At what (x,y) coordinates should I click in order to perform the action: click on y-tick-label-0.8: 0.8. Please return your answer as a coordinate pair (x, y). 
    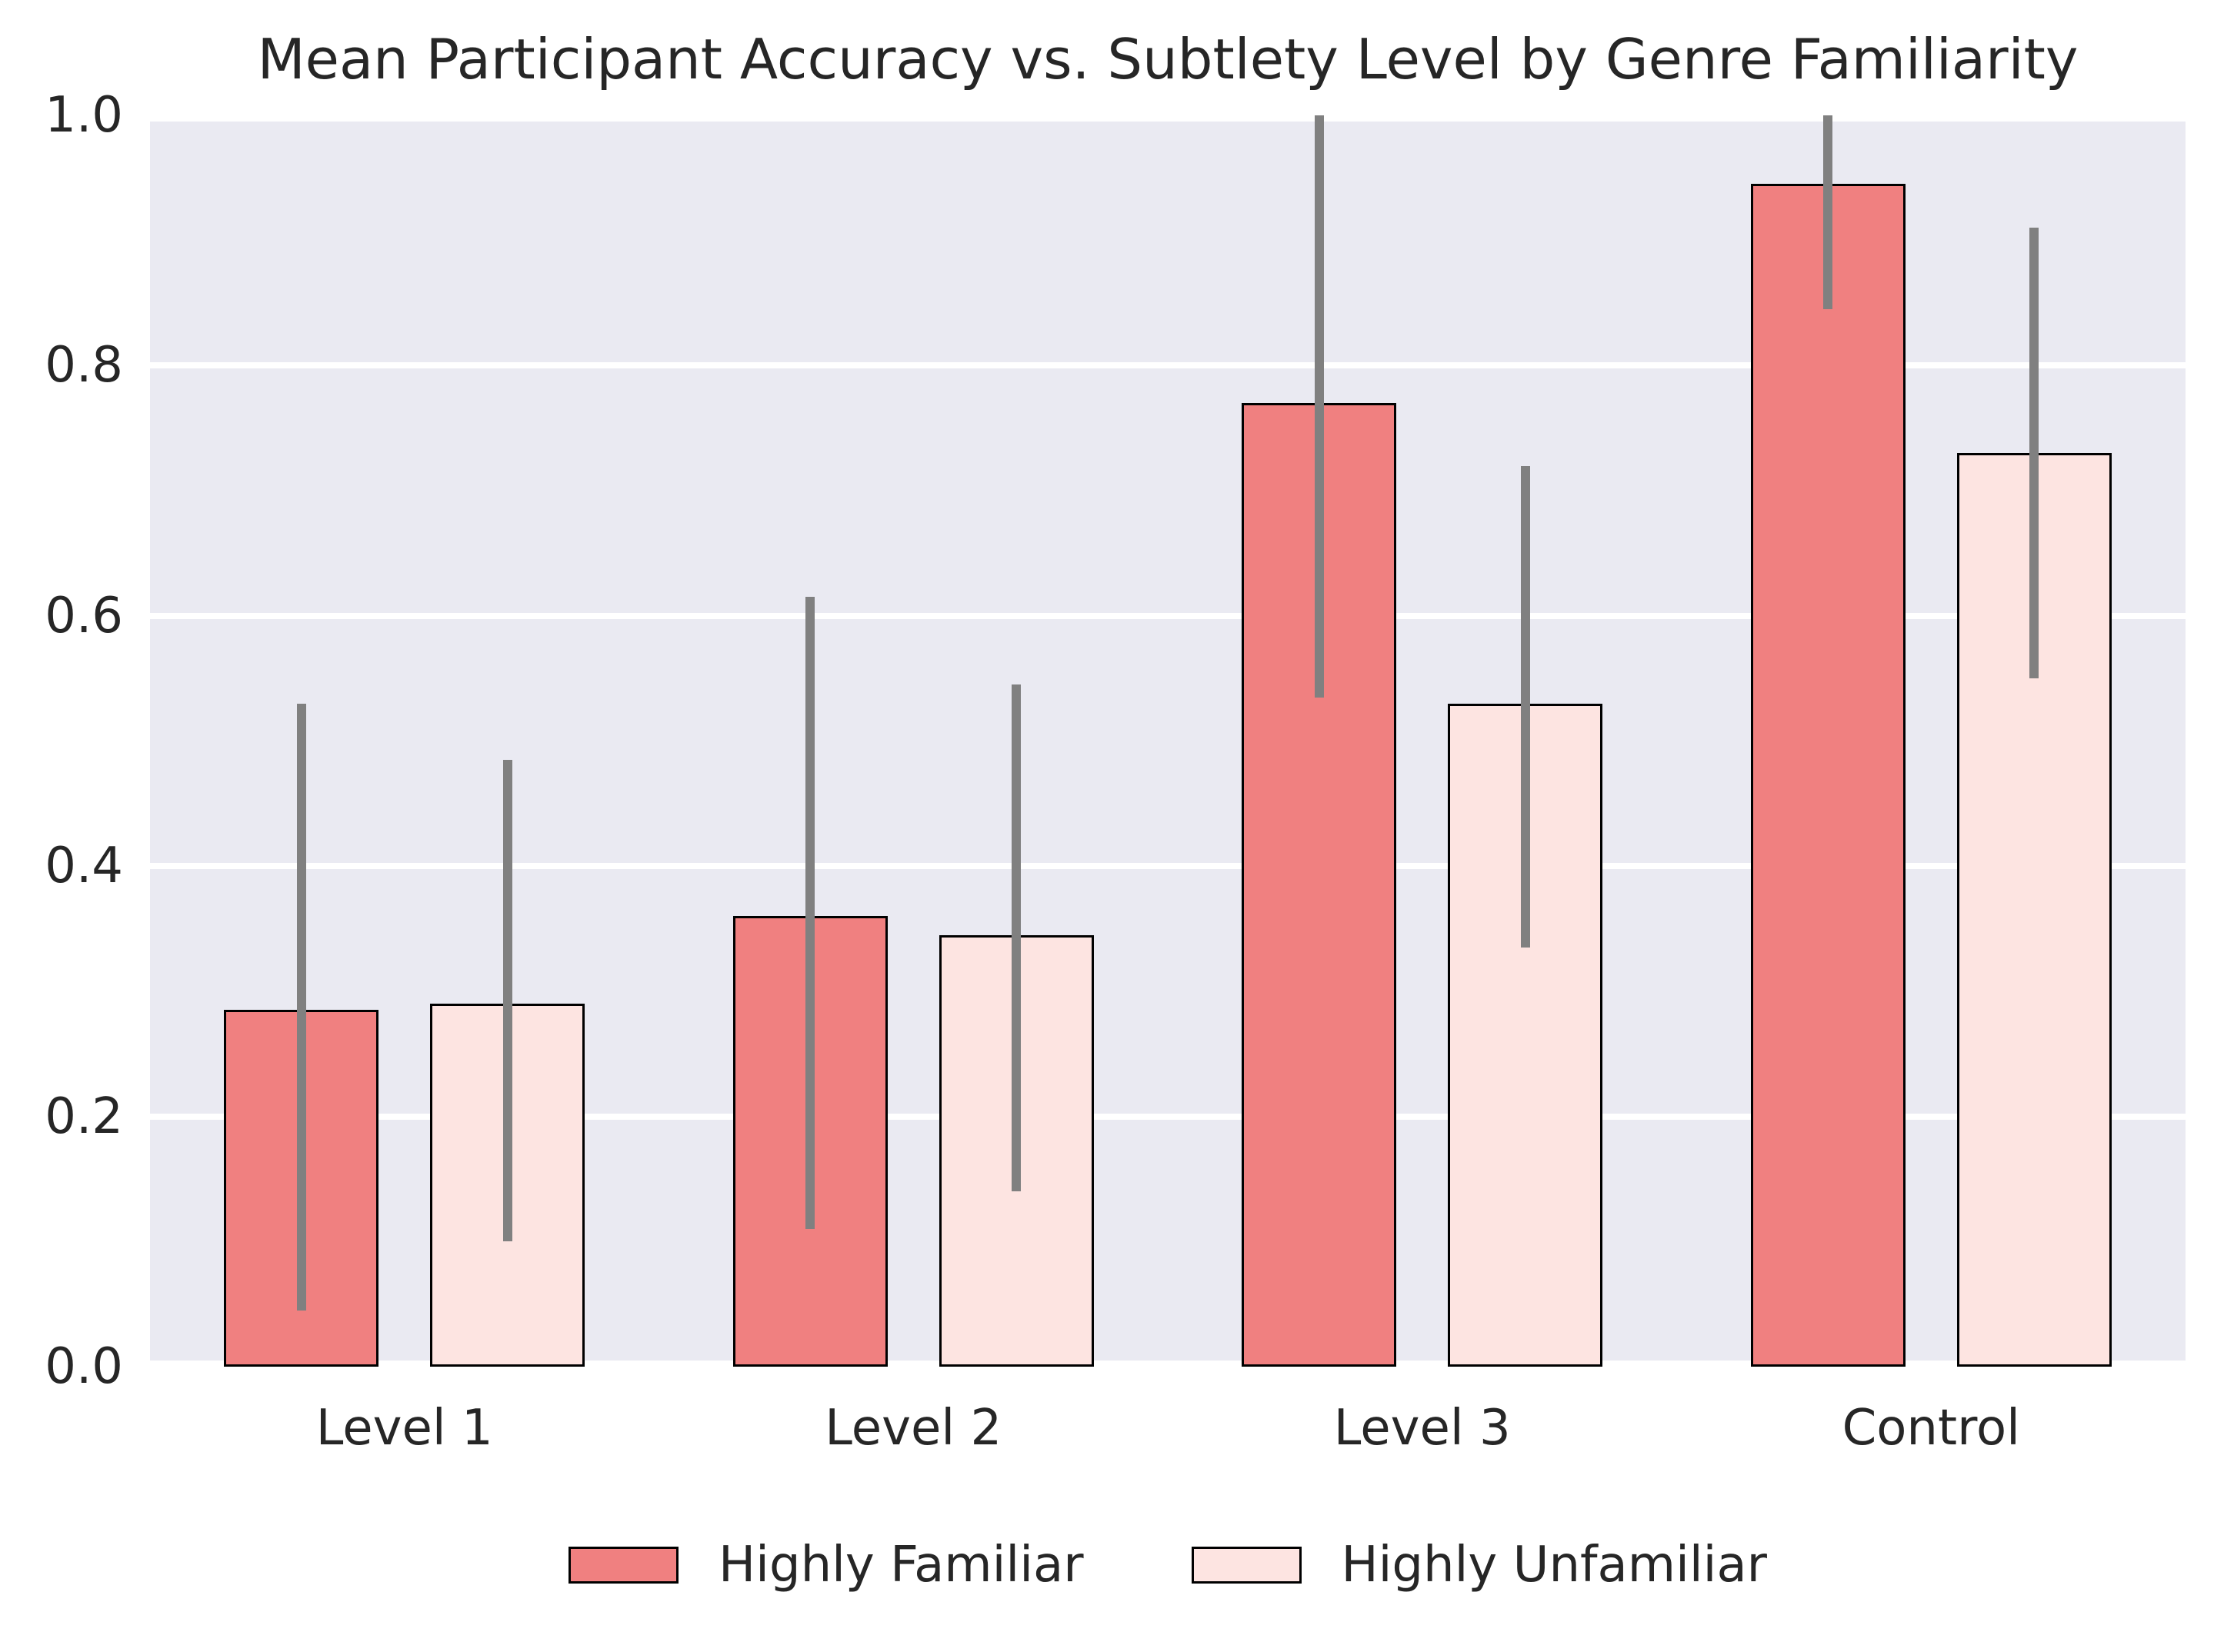
    Looking at the image, I should click on (84, 366).